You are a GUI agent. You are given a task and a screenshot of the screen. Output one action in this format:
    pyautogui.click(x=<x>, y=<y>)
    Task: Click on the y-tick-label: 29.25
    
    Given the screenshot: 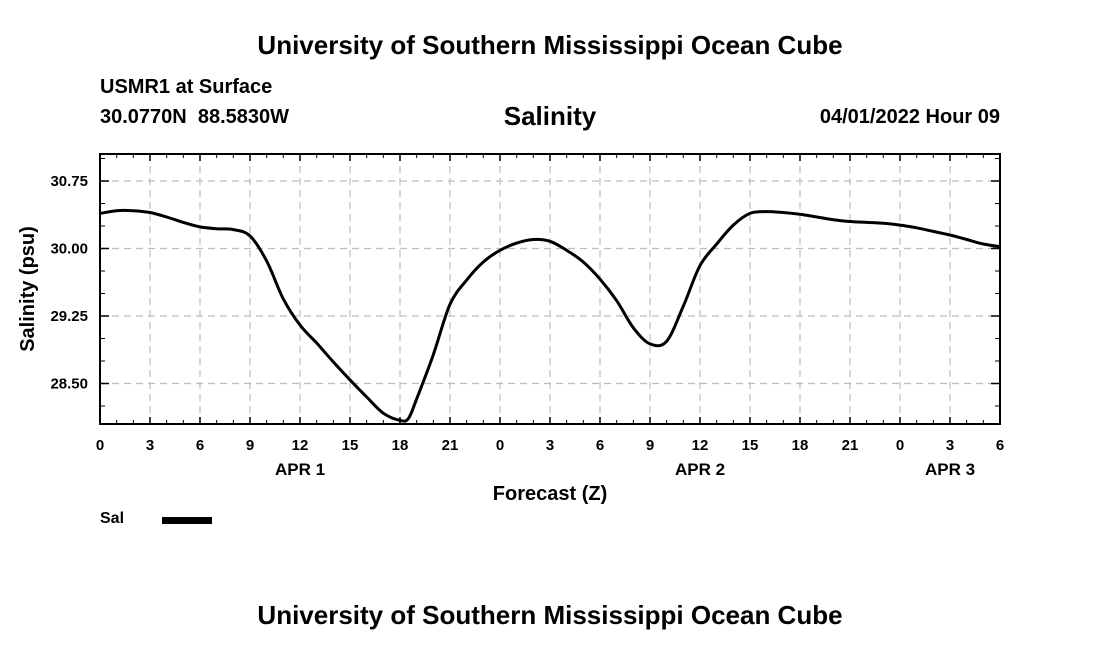 What is the action you would take?
    pyautogui.click(x=69, y=316)
    